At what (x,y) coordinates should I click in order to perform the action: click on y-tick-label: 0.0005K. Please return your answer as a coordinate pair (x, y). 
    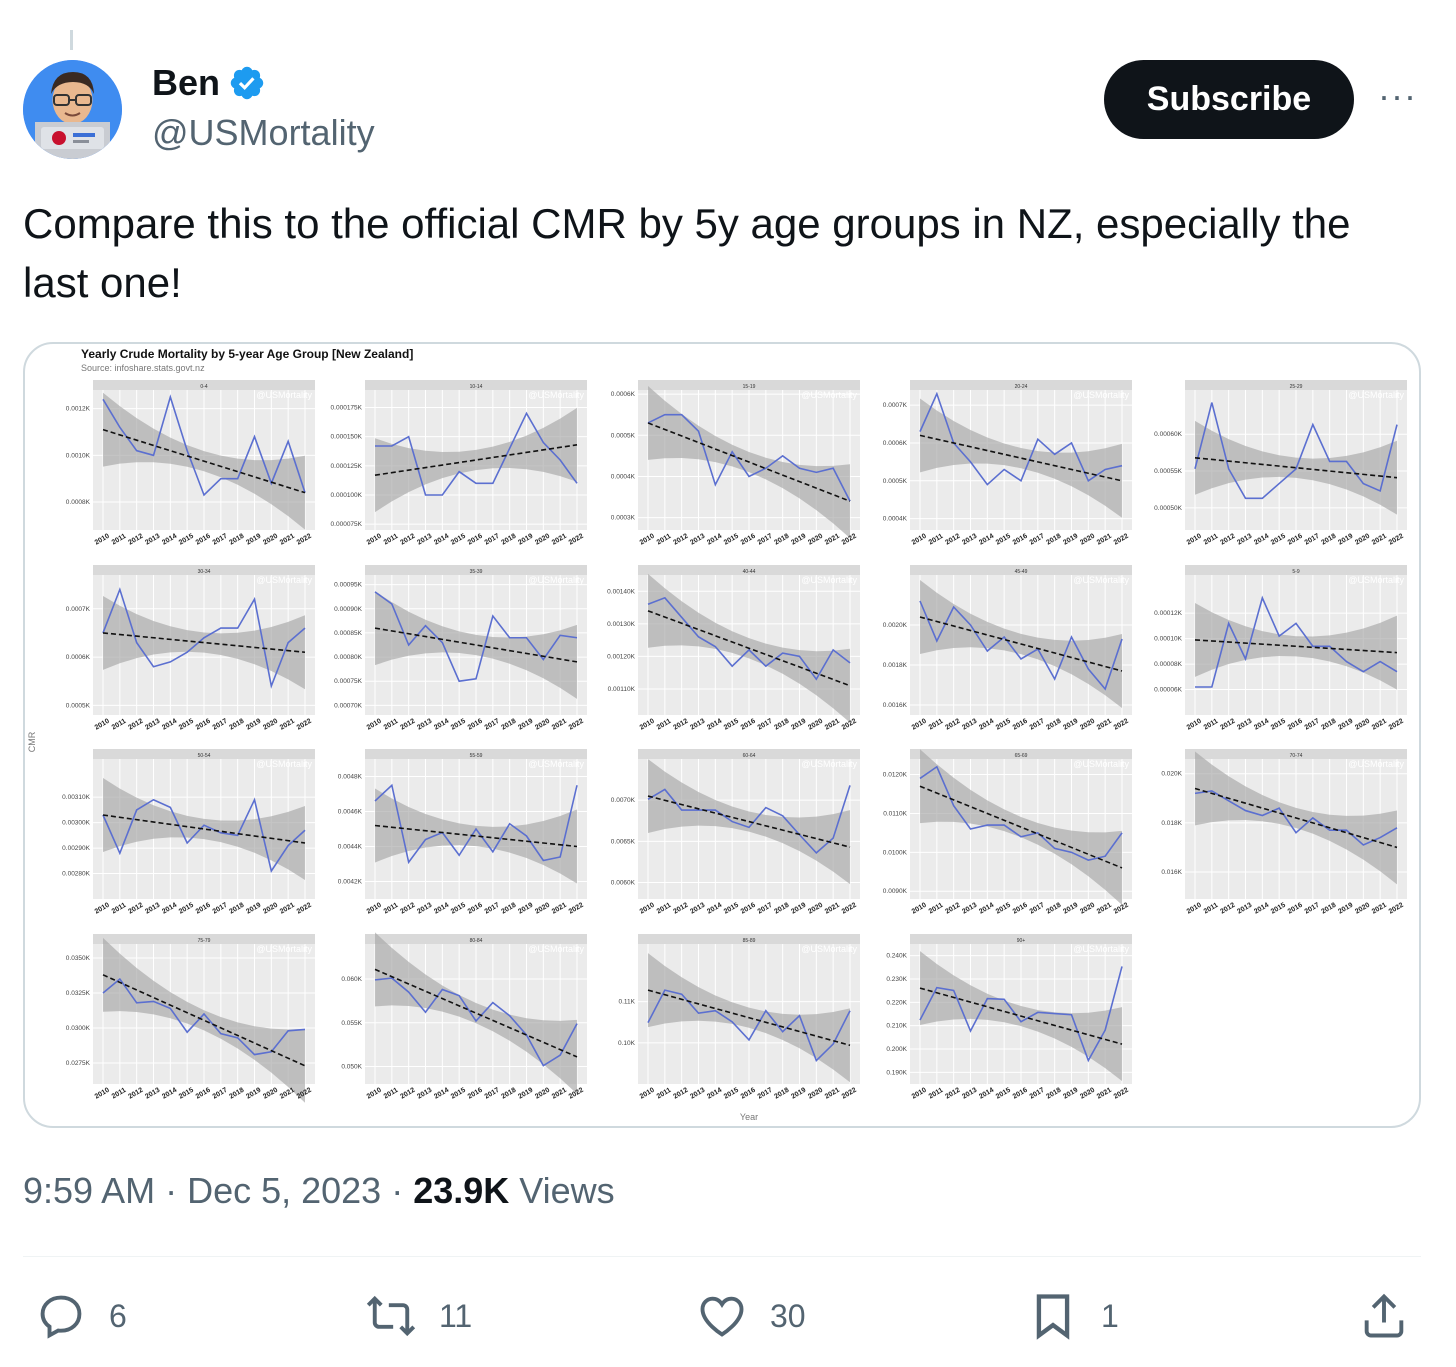
    Looking at the image, I should click on (623, 435).